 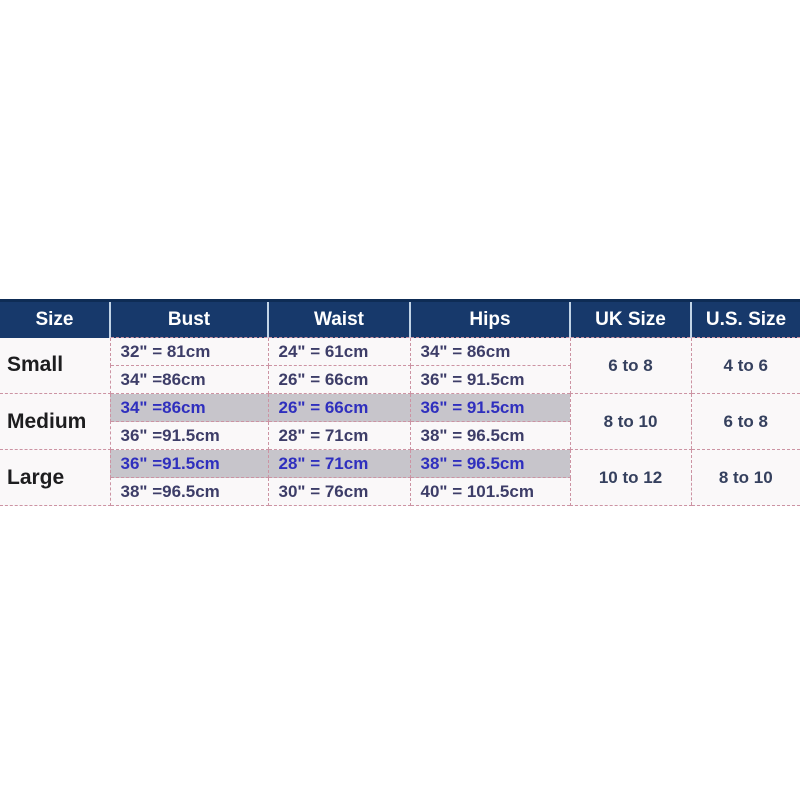 I want to click on uk-size-cell: 10 to 12, so click(x=630, y=477).